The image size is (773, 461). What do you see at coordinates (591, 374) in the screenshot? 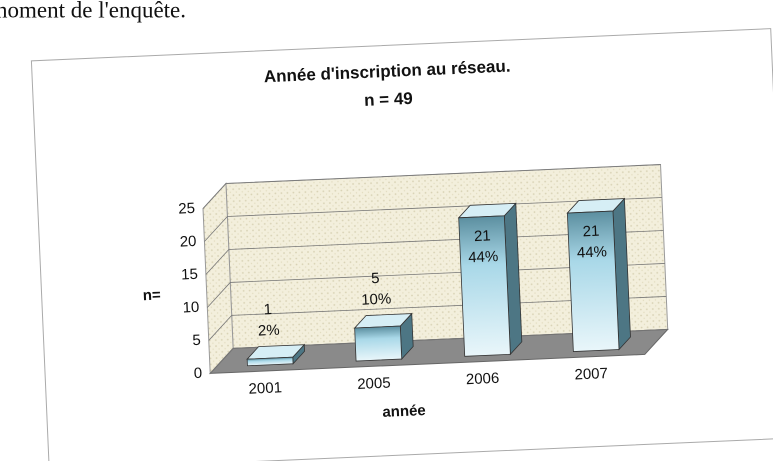
I see `x-tick-label: 2007` at bounding box center [591, 374].